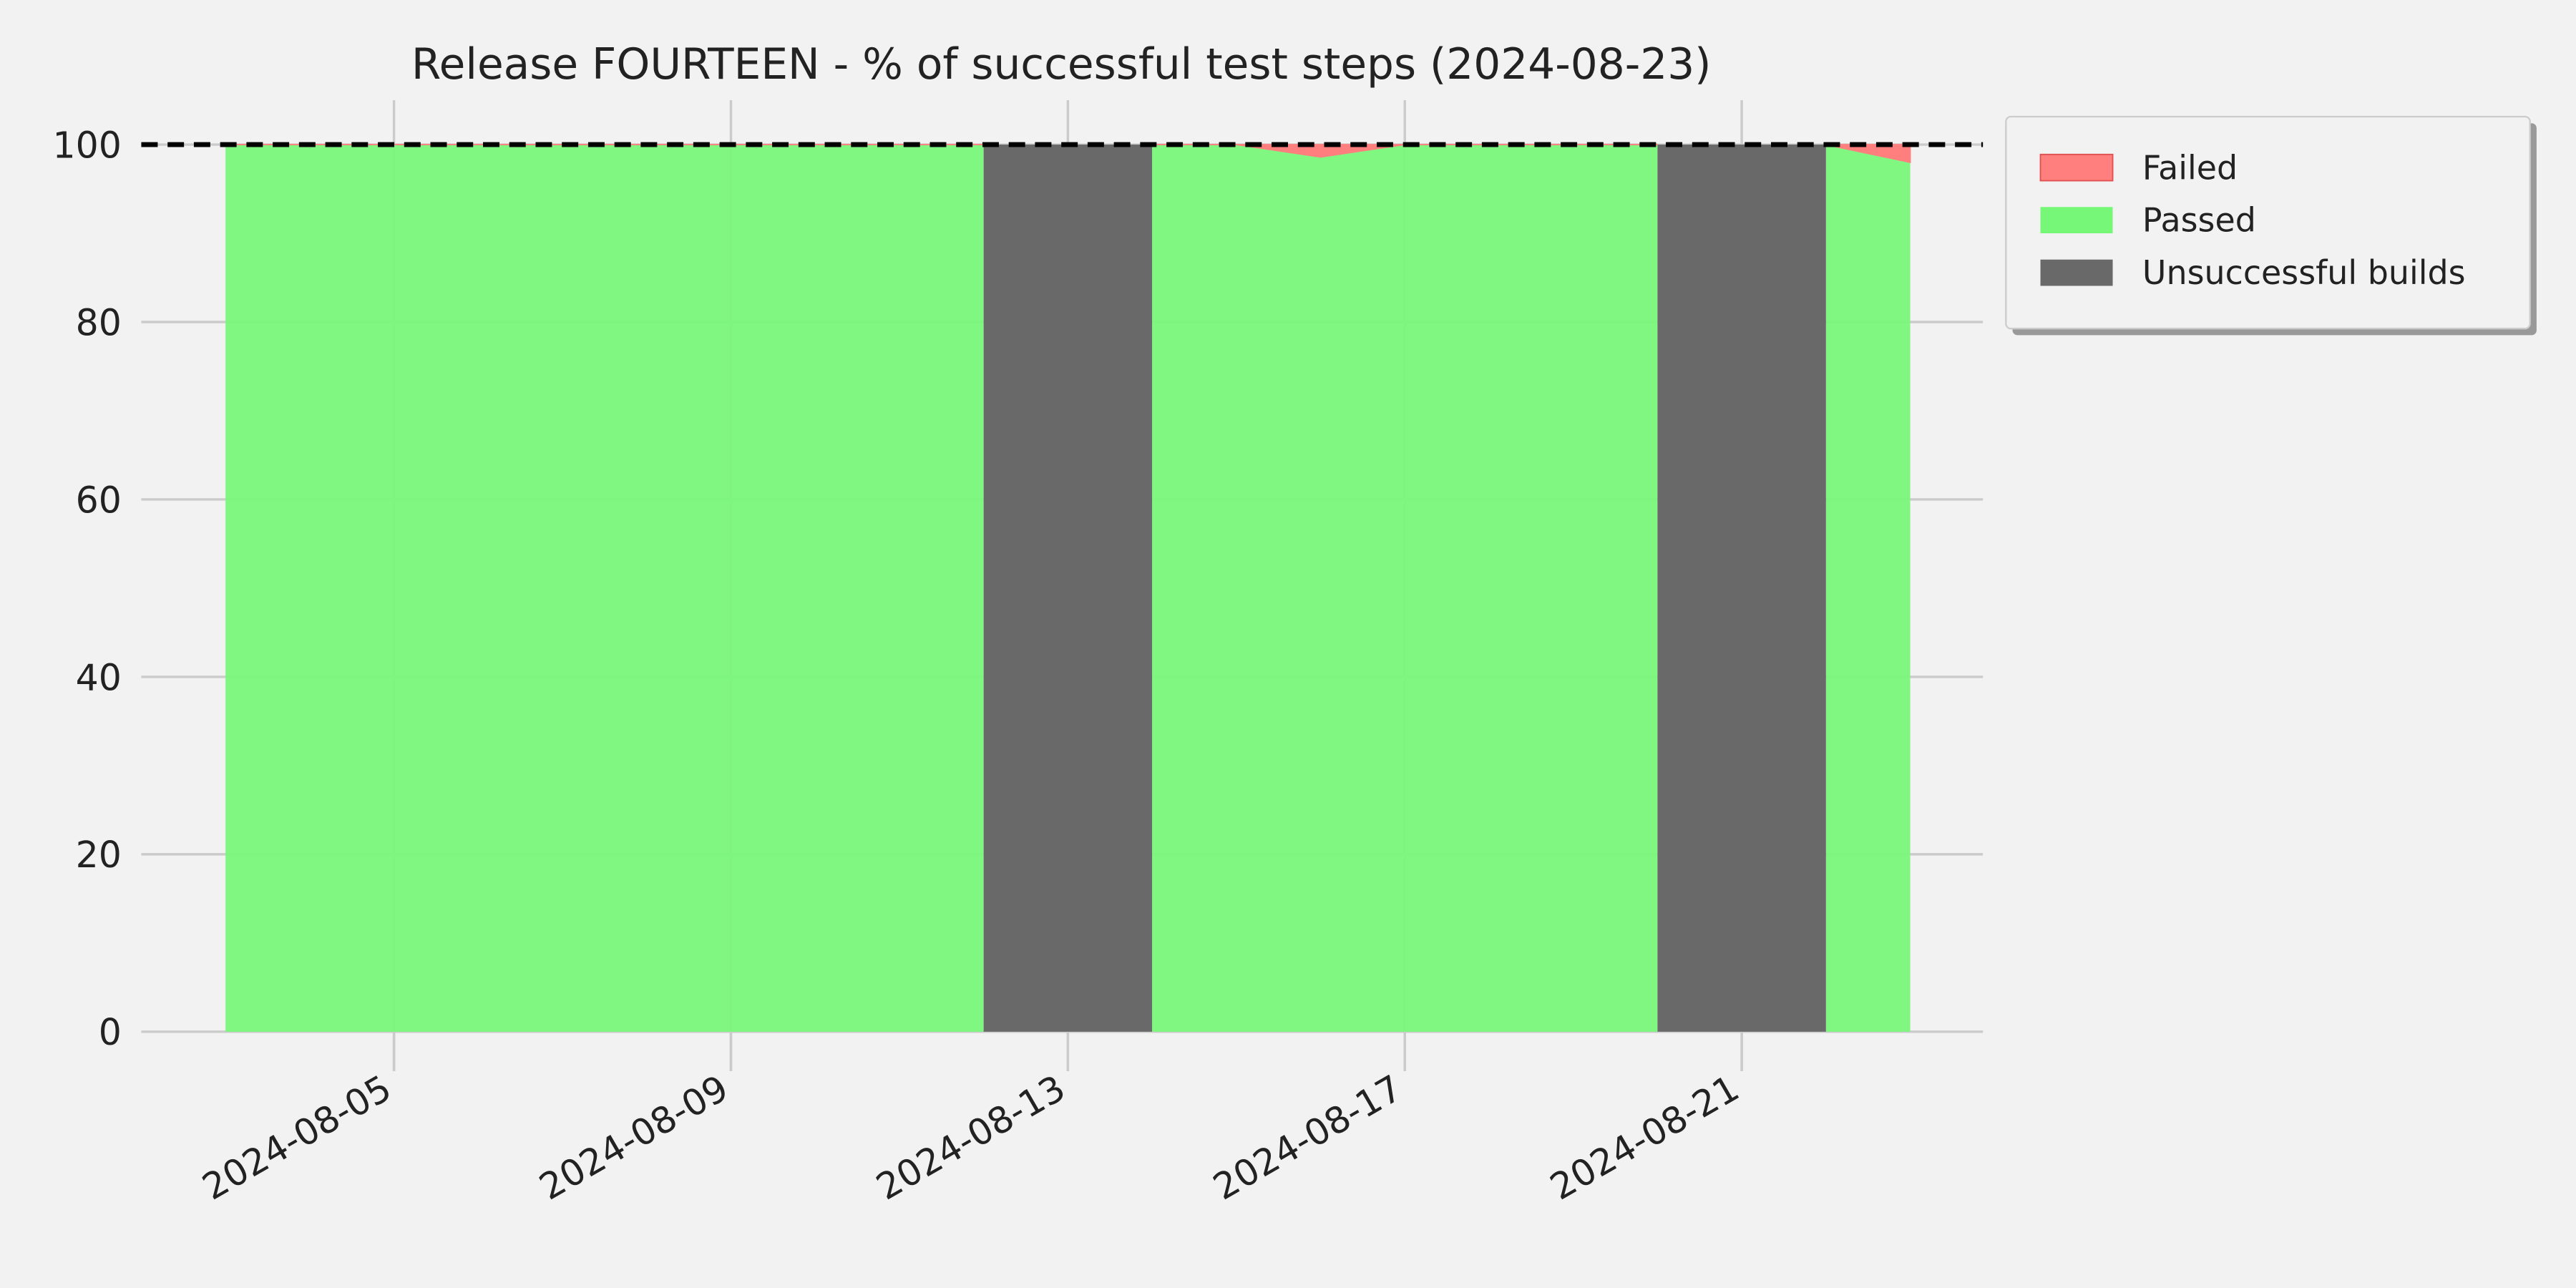 The height and width of the screenshot is (1288, 2576). I want to click on legend-label: Unsuccessful builds, so click(2304, 272).